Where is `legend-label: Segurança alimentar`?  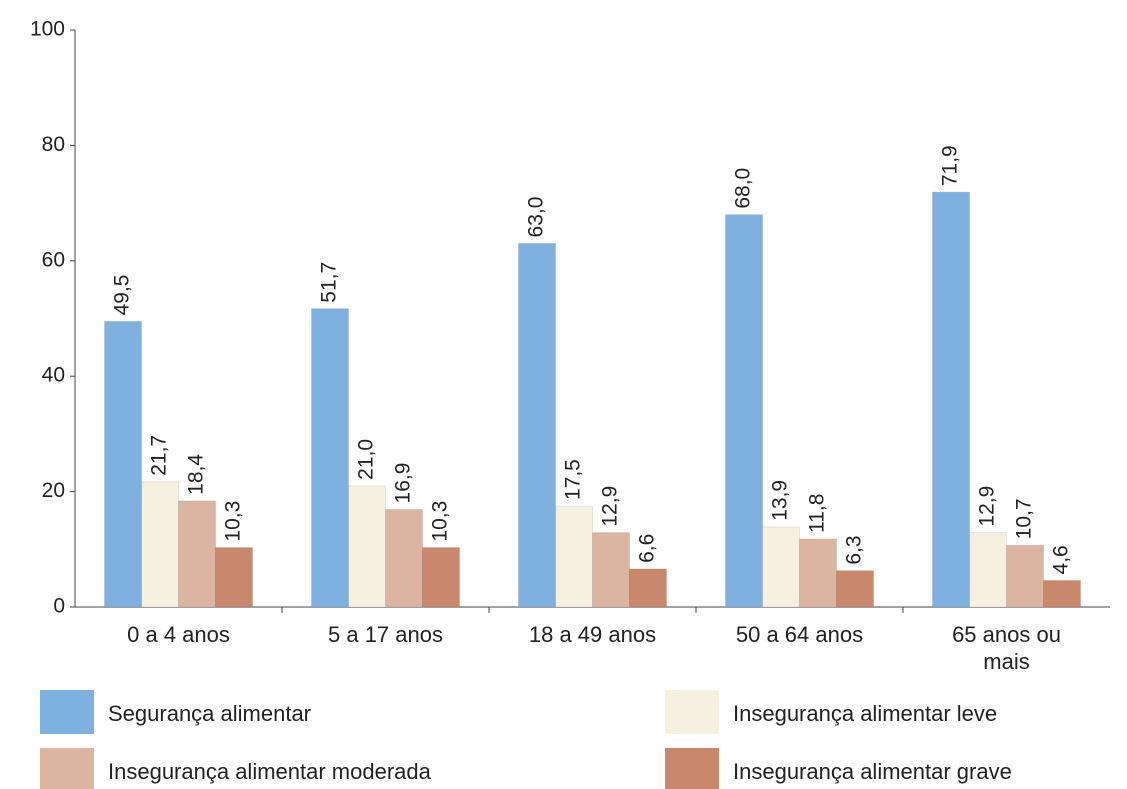
legend-label: Segurança alimentar is located at coordinates (209, 713).